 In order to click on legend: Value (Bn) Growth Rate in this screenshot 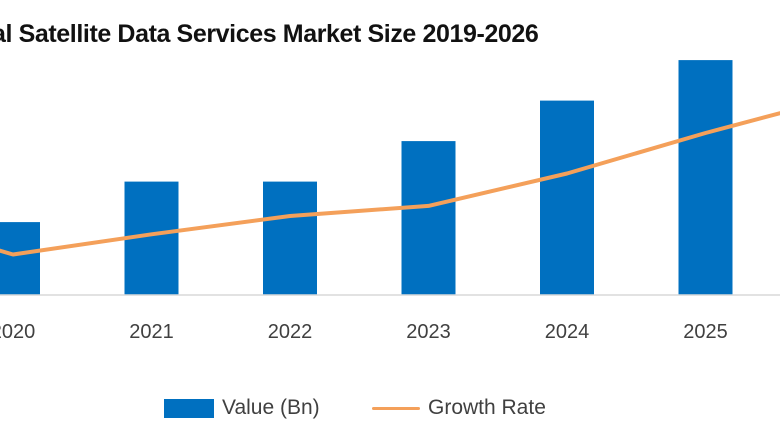, I will do `click(390, 411)`.